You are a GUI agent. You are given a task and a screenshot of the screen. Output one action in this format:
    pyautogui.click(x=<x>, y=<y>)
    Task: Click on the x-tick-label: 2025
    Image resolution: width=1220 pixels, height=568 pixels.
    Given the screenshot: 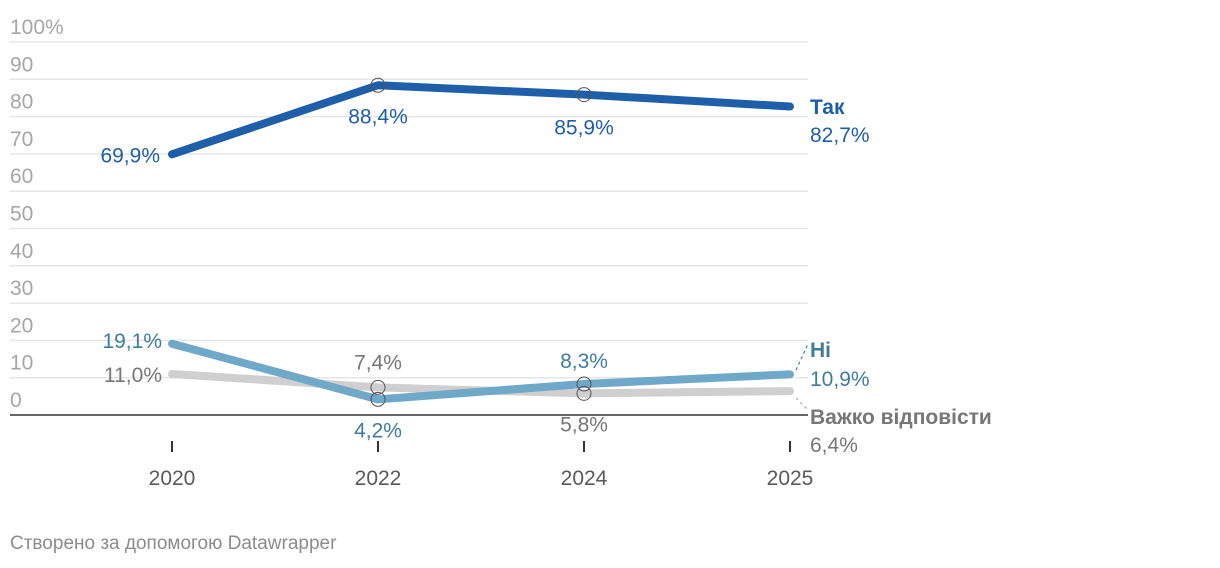 What is the action you would take?
    pyautogui.click(x=790, y=478)
    